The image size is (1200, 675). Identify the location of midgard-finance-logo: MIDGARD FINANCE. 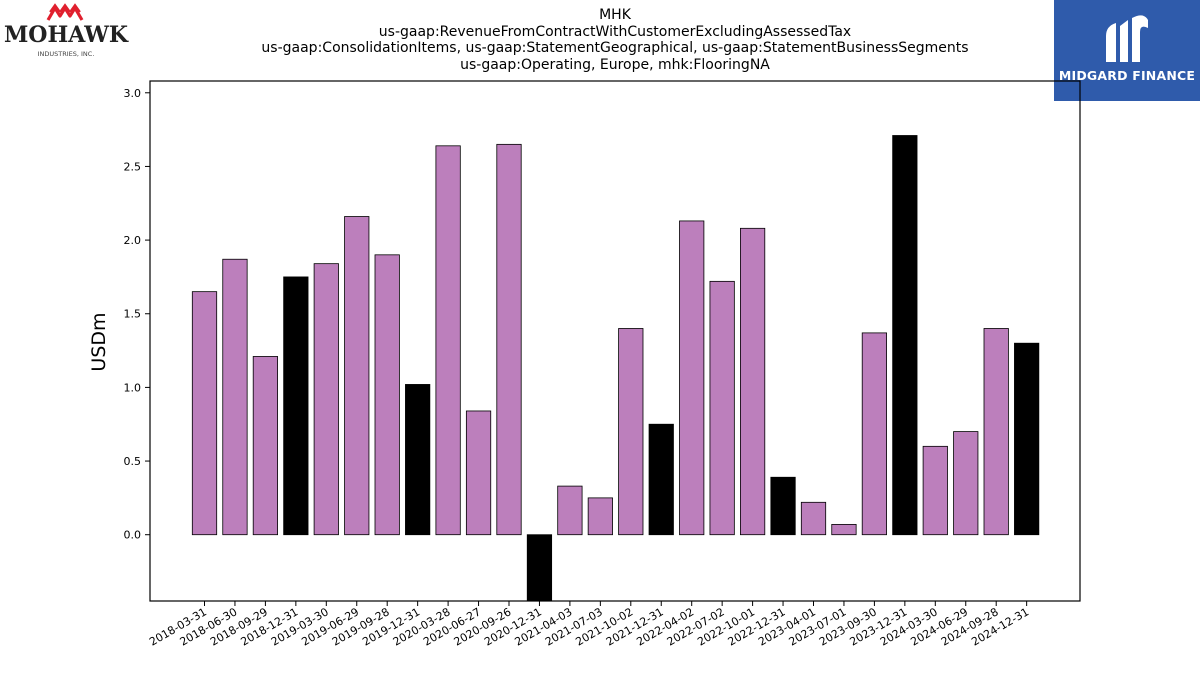
(1127, 50).